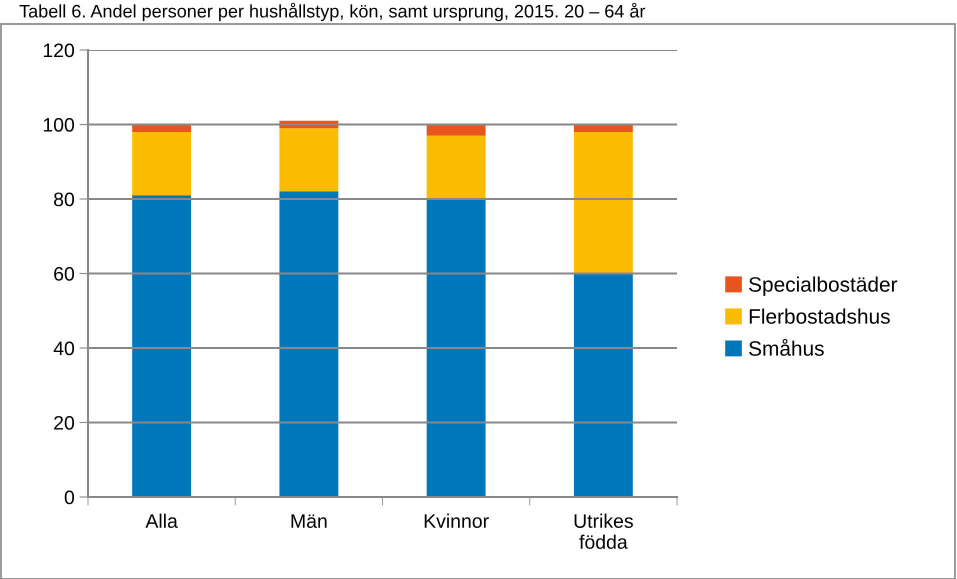 Image resolution: width=957 pixels, height=579 pixels. I want to click on y-tick-label: 80, so click(64, 199).